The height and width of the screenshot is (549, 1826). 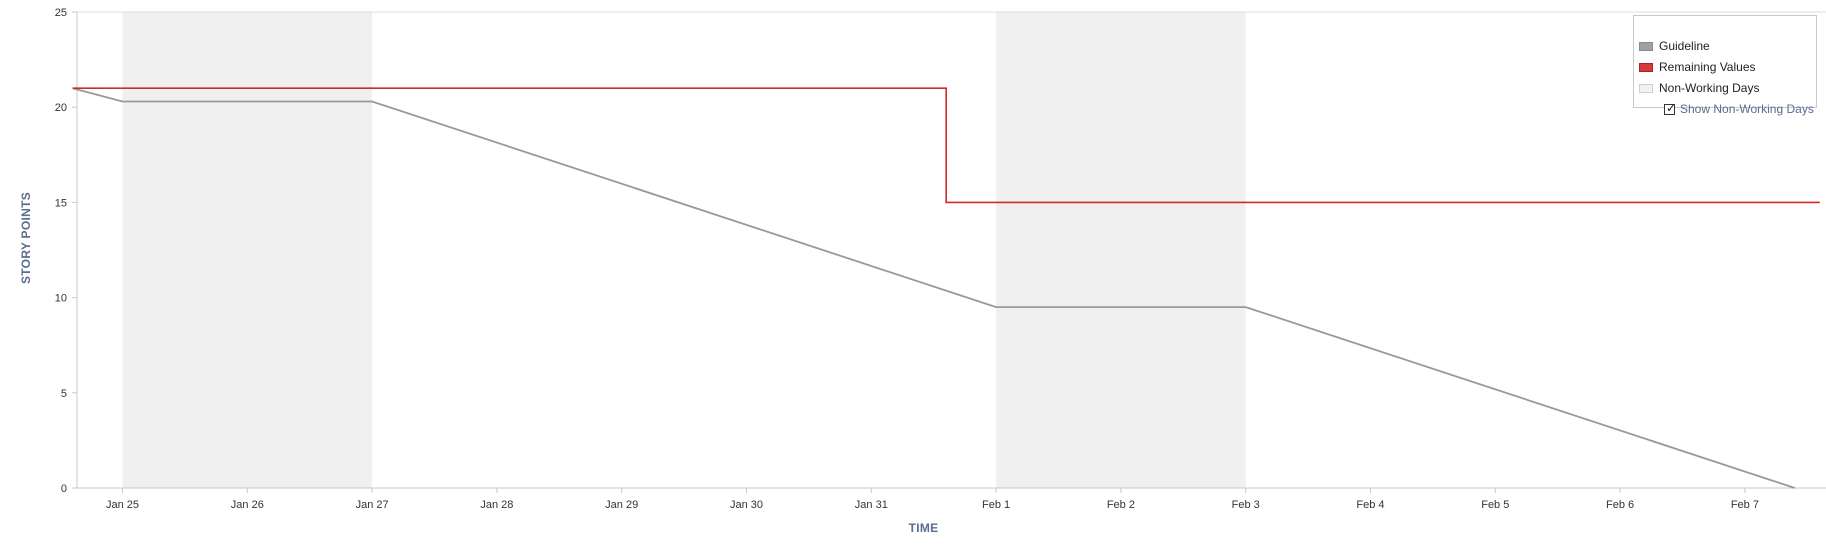 I want to click on show-non-working-days-checkbox: ✓, so click(x=1670, y=107).